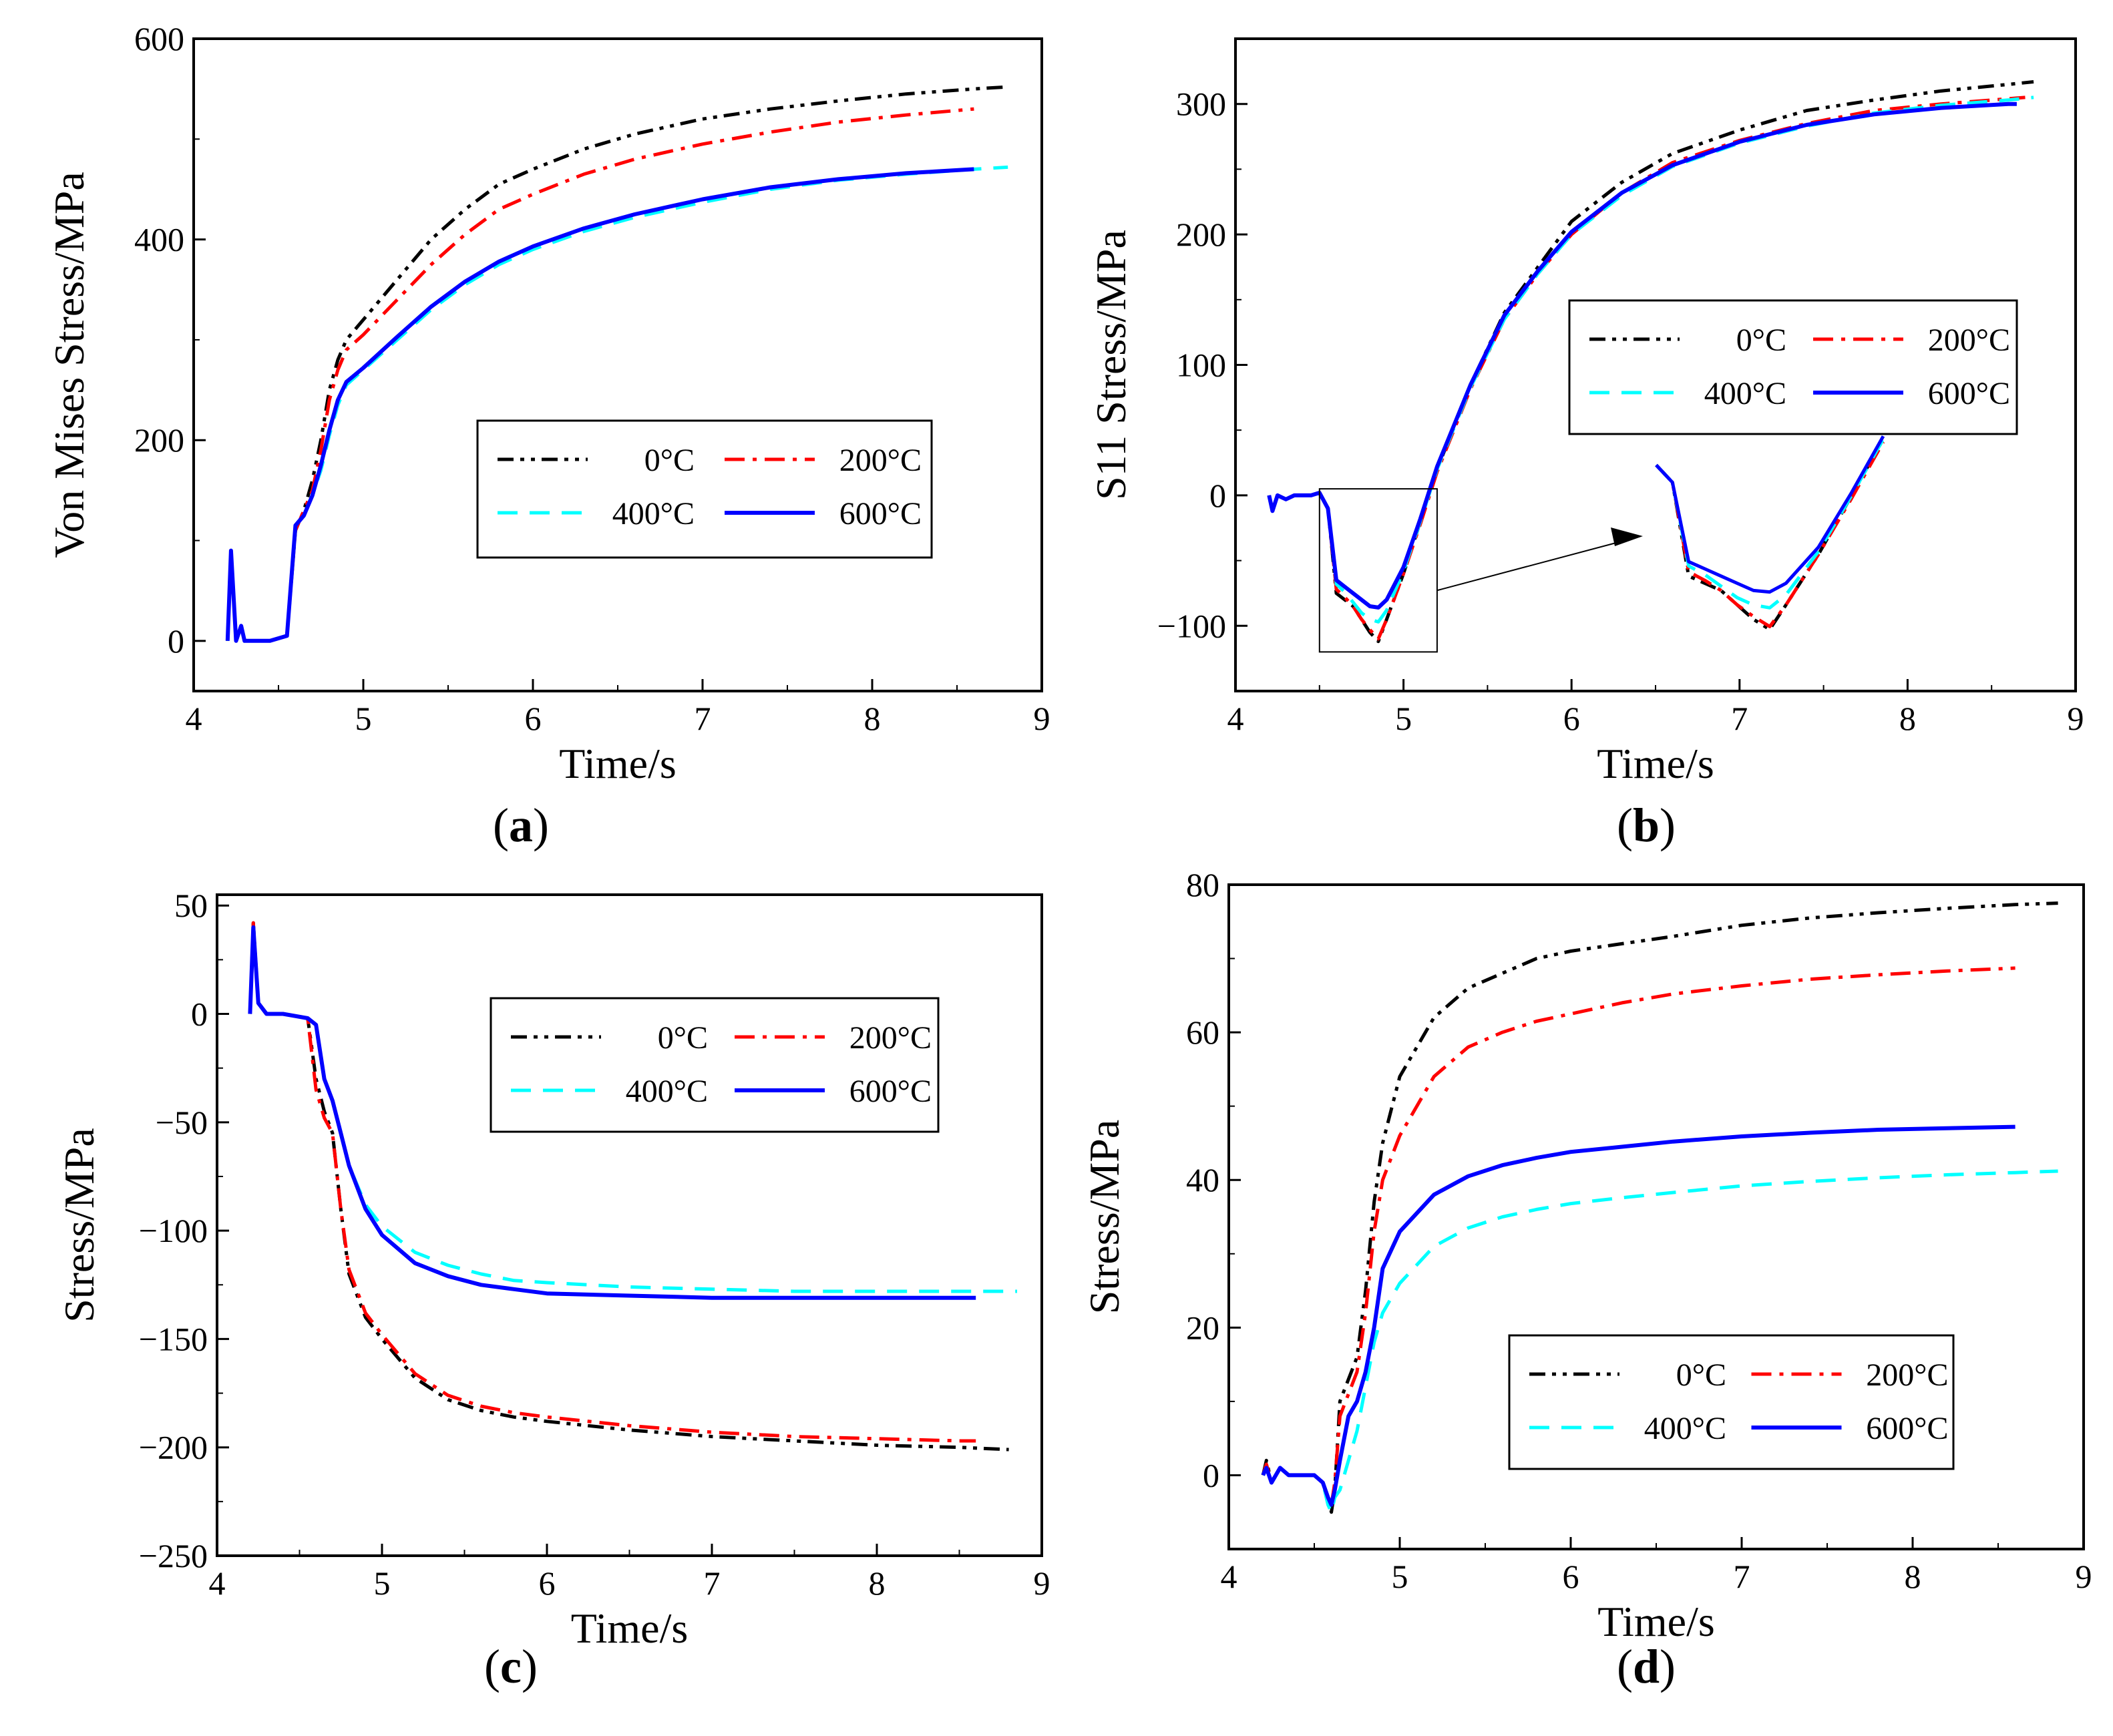 The height and width of the screenshot is (1736, 2113). What do you see at coordinates (1378, 570) in the screenshot?
I see `zoom-region-box` at bounding box center [1378, 570].